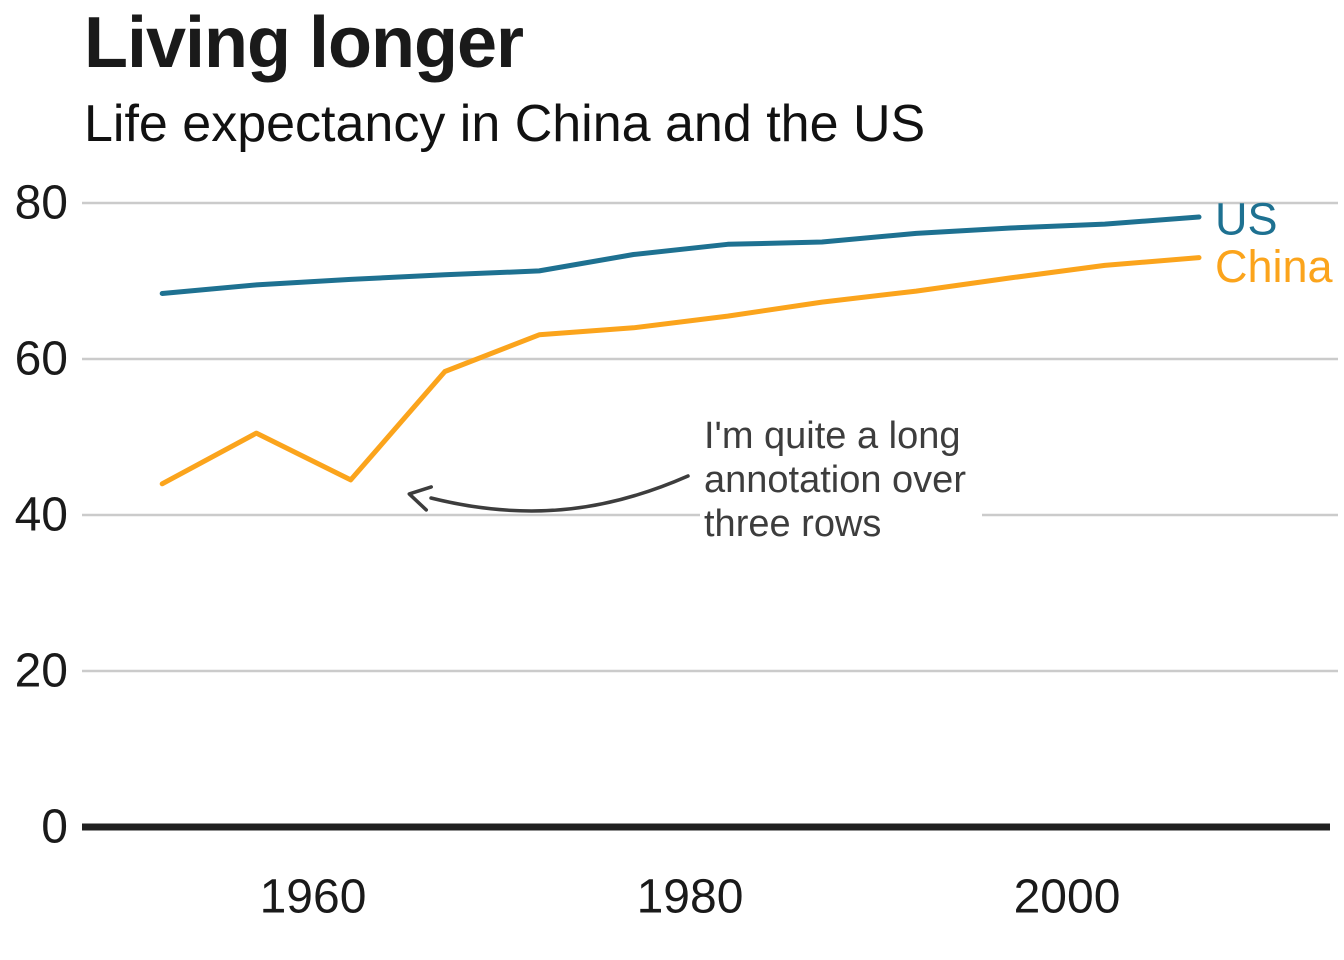 The height and width of the screenshot is (960, 1344). Describe the element at coordinates (690, 897) in the screenshot. I see `x-tick-label-1980: 1980` at that location.